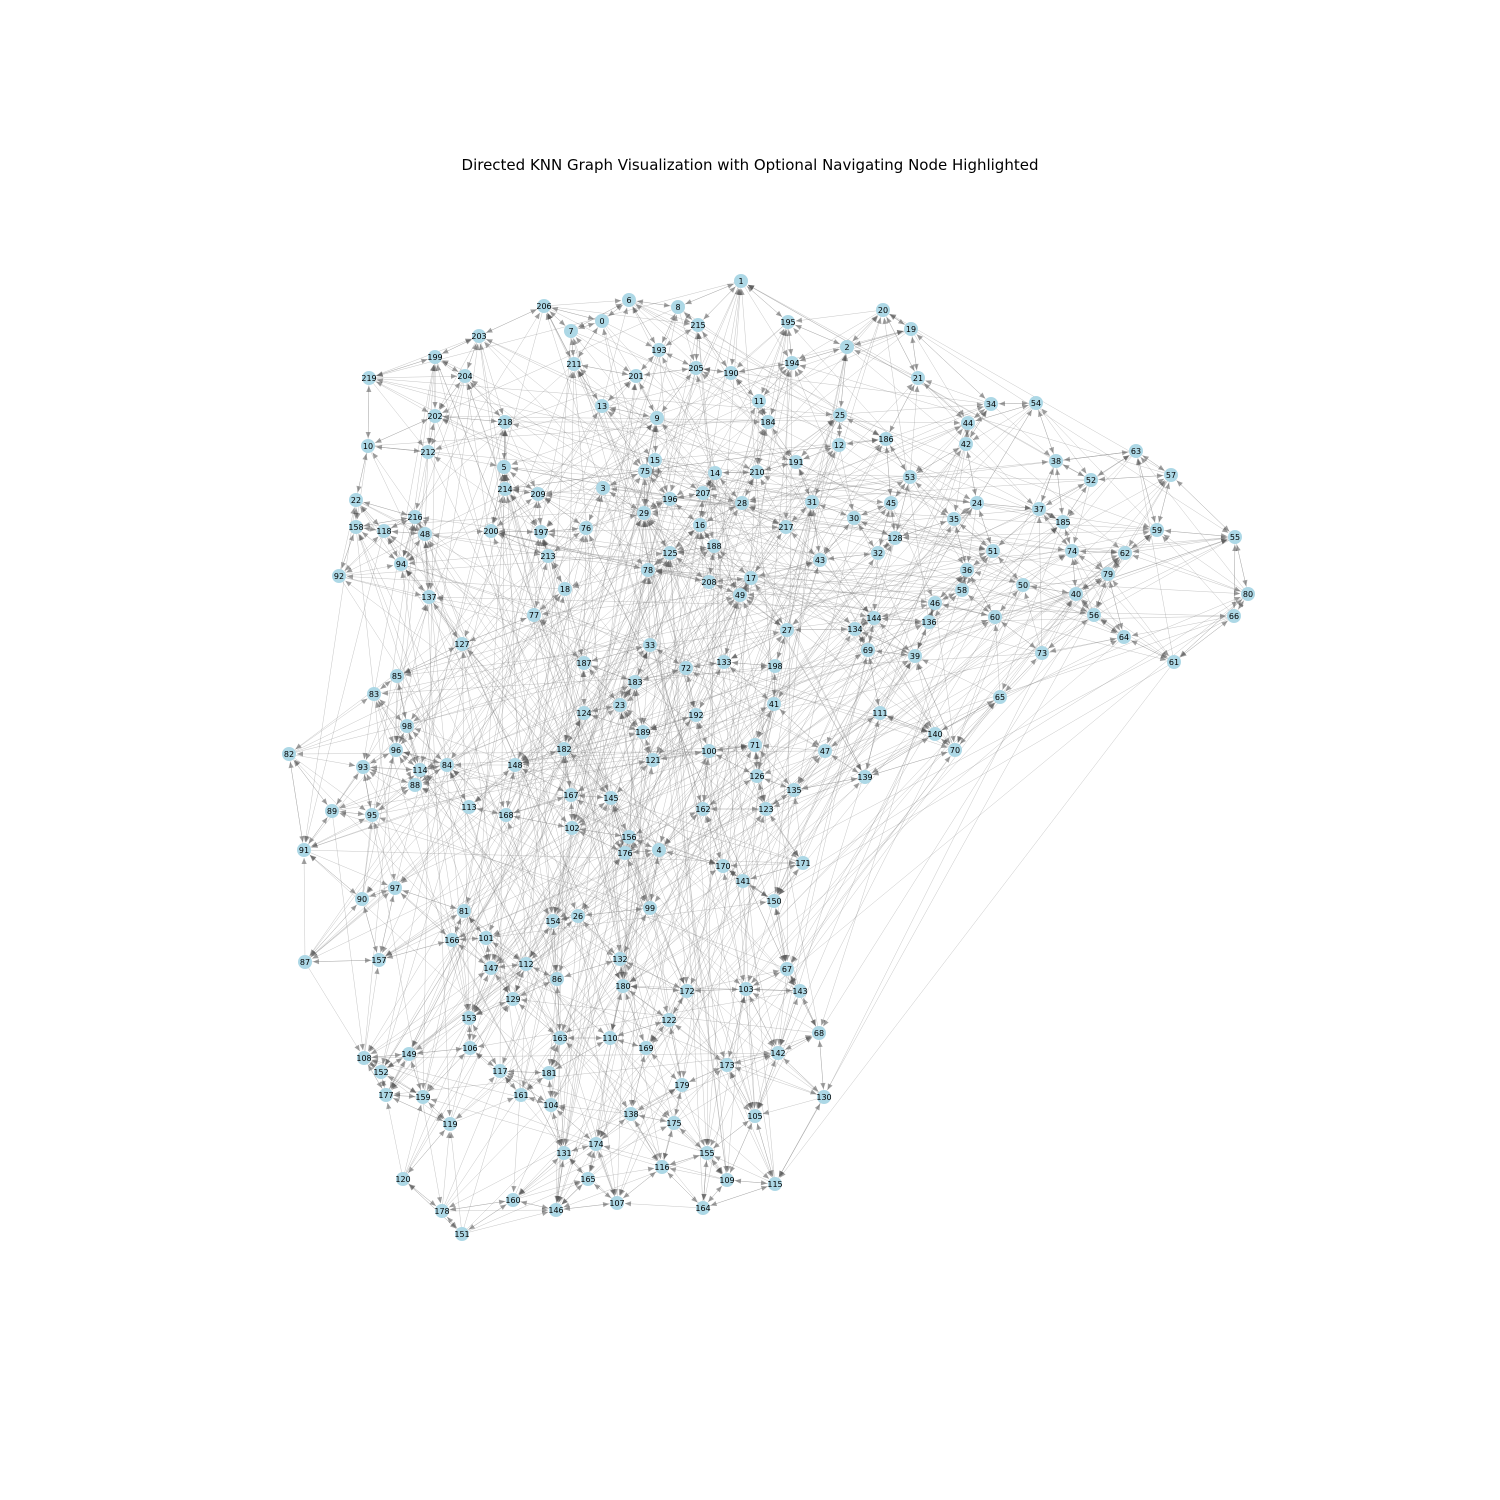 The image size is (1500, 1500). What do you see at coordinates (724, 662) in the screenshot?
I see `node-133: 133` at bounding box center [724, 662].